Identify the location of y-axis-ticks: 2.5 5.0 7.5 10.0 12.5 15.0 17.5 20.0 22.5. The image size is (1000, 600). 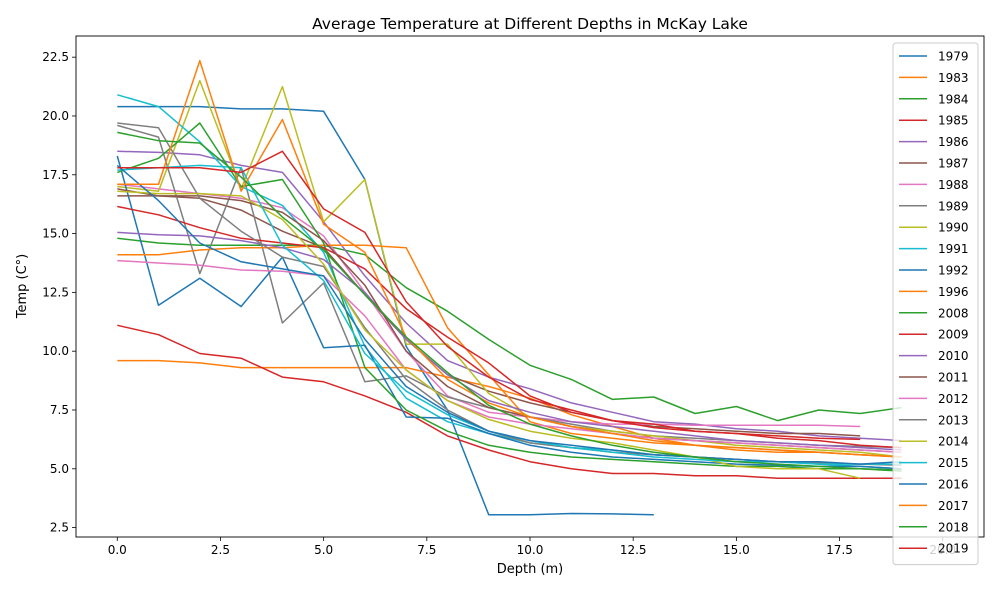
(59, 292).